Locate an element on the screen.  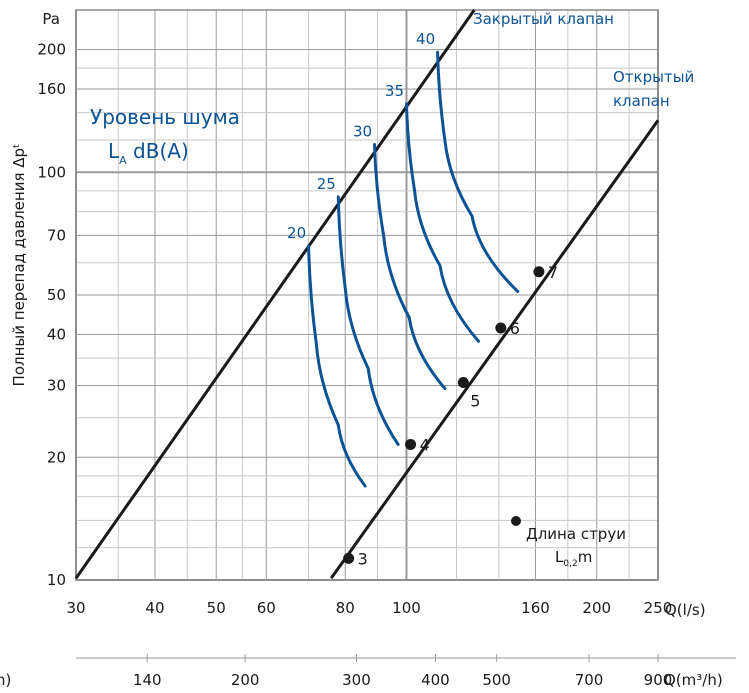
noise-curve-label-35: 35 is located at coordinates (394, 91).